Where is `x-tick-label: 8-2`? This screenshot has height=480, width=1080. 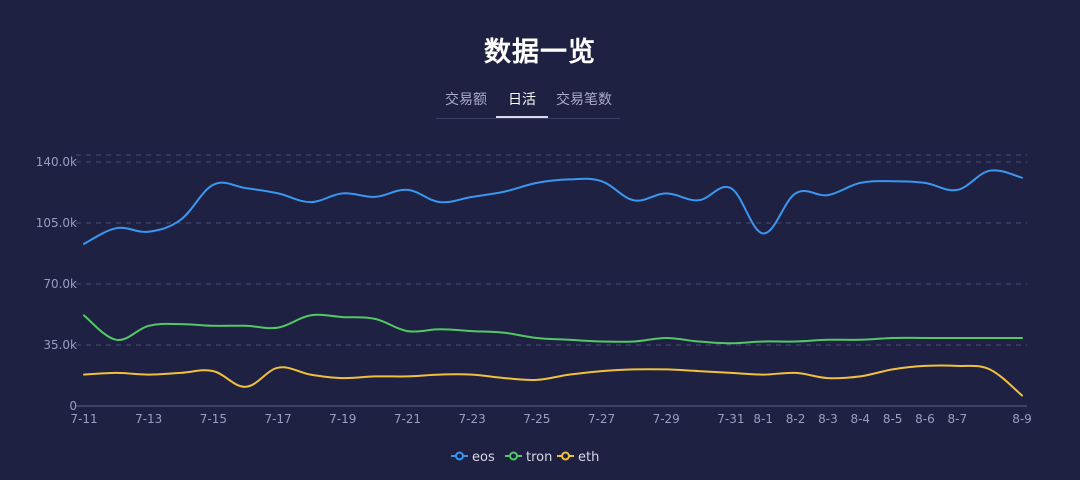 x-tick-label: 8-2 is located at coordinates (796, 419).